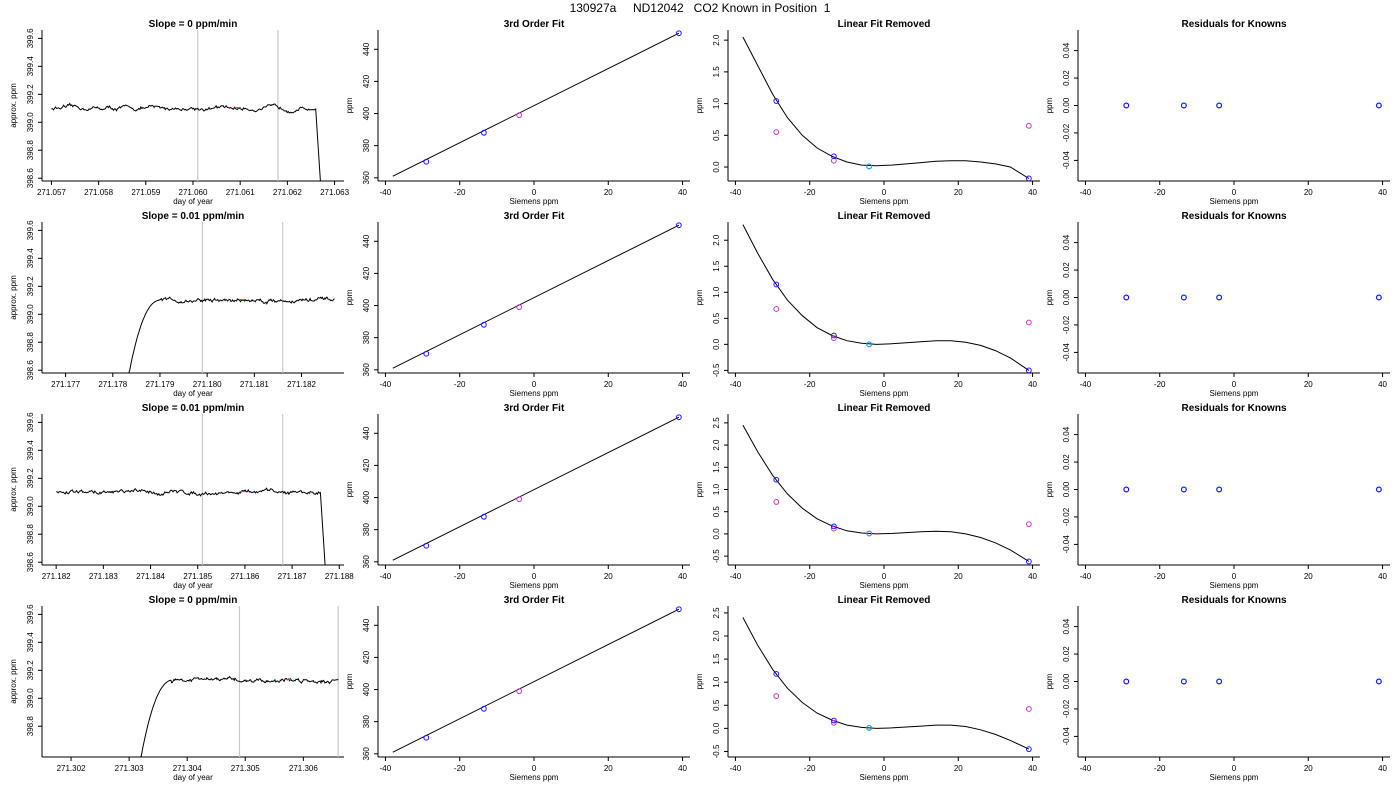 The width and height of the screenshot is (1400, 800). Describe the element at coordinates (534, 24) in the screenshot. I see `chart-title: 3rd Order Fit` at that location.